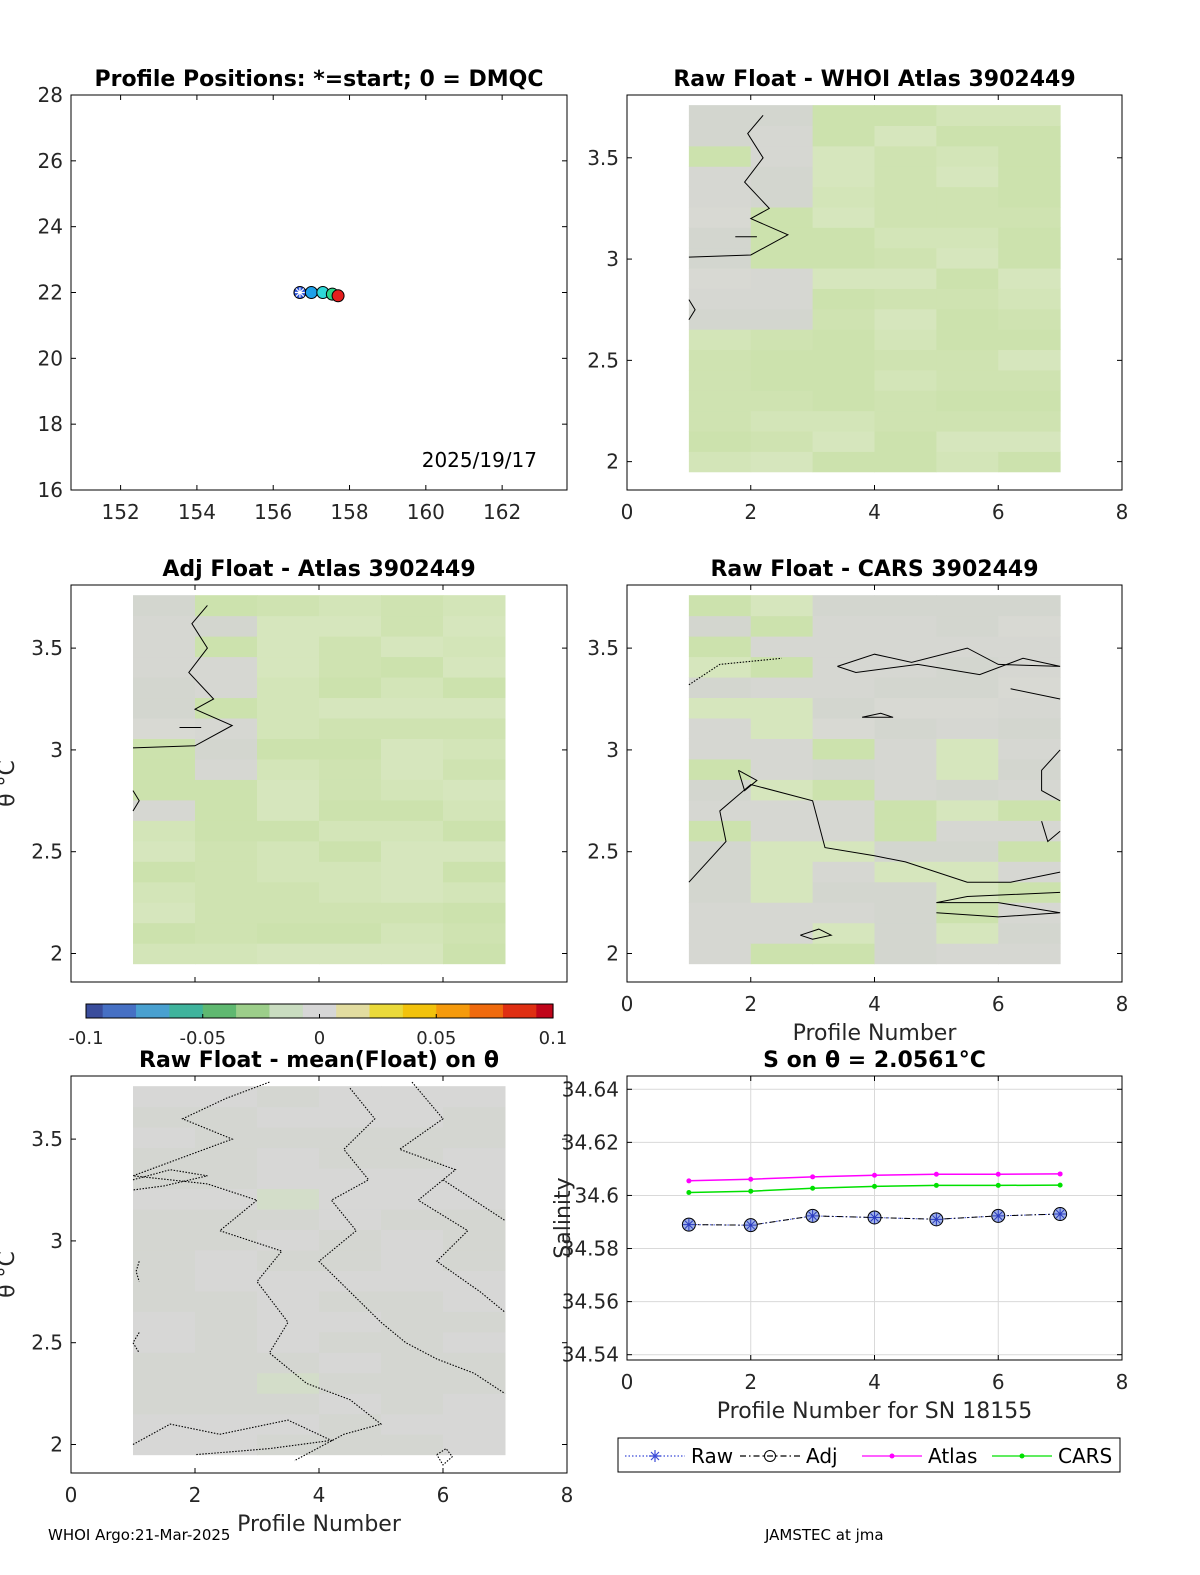 Image resolution: width=1200 pixels, height=1575 pixels. Describe the element at coordinates (47, 648) in the screenshot. I see `y-tick-label: 3.5` at that location.